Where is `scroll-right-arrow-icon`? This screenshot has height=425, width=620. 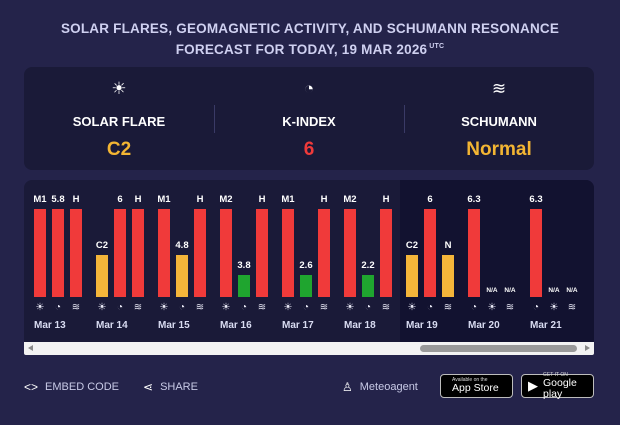
scroll-right-arrow-icon is located at coordinates (587, 348).